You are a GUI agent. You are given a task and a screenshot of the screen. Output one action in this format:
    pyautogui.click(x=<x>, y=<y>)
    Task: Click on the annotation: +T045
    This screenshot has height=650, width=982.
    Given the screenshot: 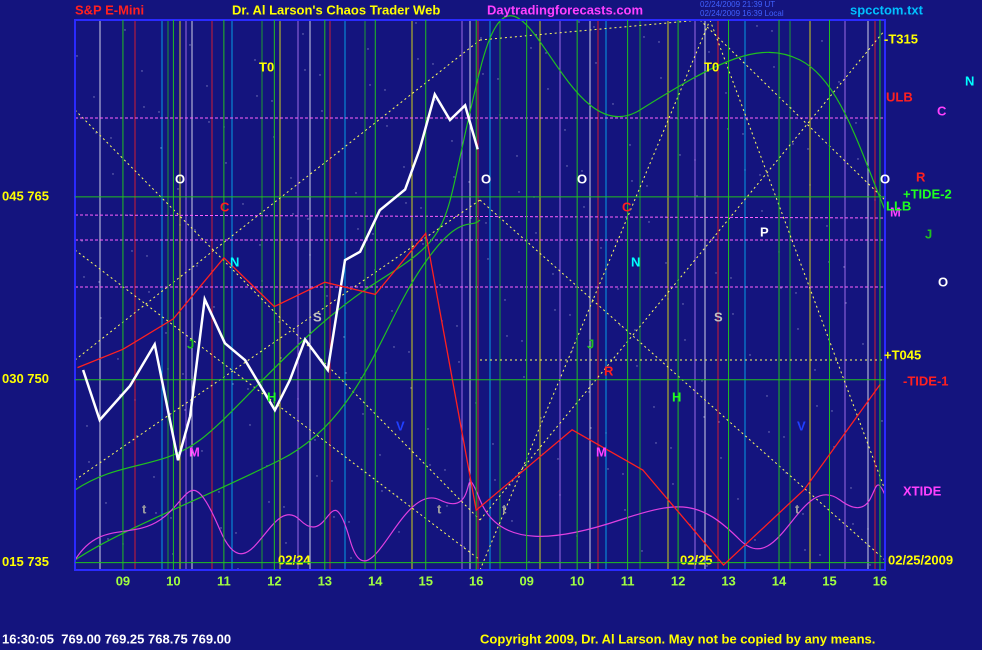 What is the action you would take?
    pyautogui.click(x=902, y=354)
    